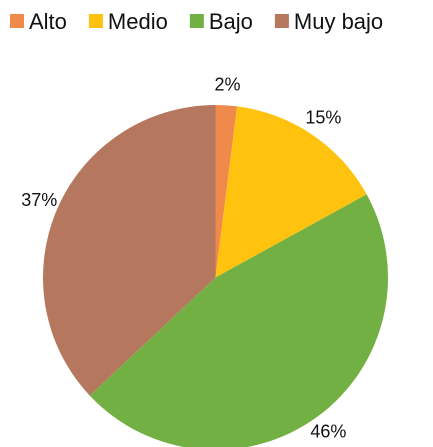 The height and width of the screenshot is (447, 433). I want to click on data-label: 15%, so click(323, 117).